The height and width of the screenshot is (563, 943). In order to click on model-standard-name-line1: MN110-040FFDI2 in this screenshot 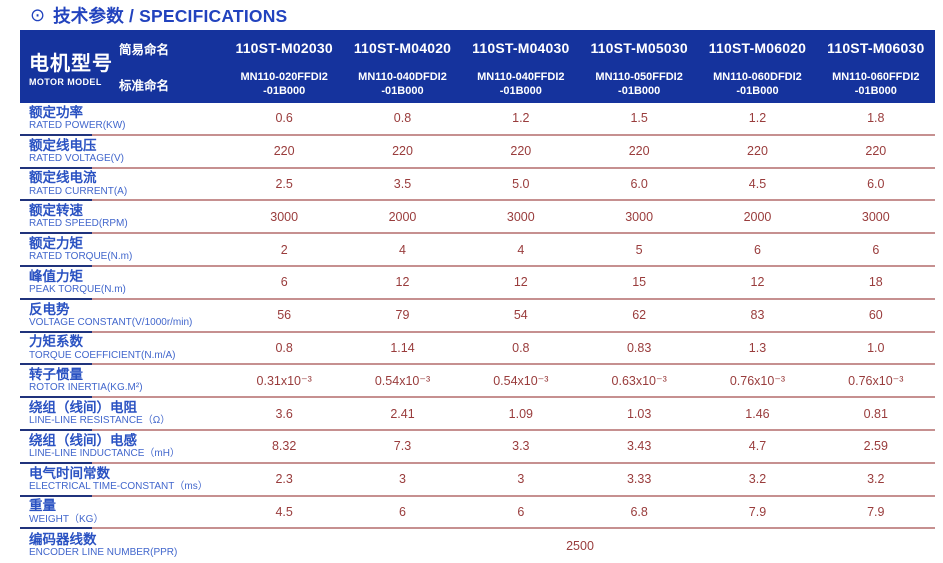, I will do `click(521, 77)`.